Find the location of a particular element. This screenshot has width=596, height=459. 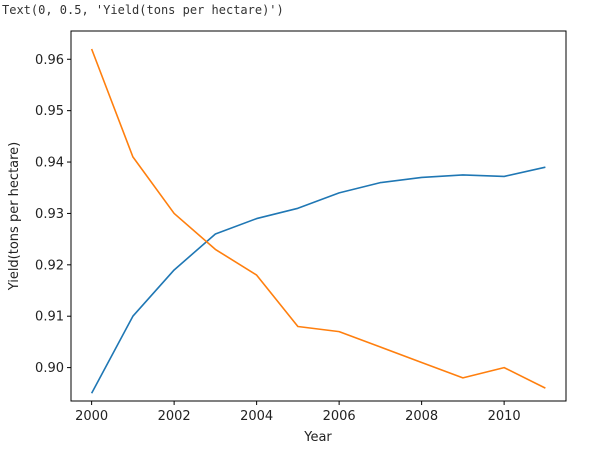

y-tick-label: 0.95 is located at coordinates (49, 111).